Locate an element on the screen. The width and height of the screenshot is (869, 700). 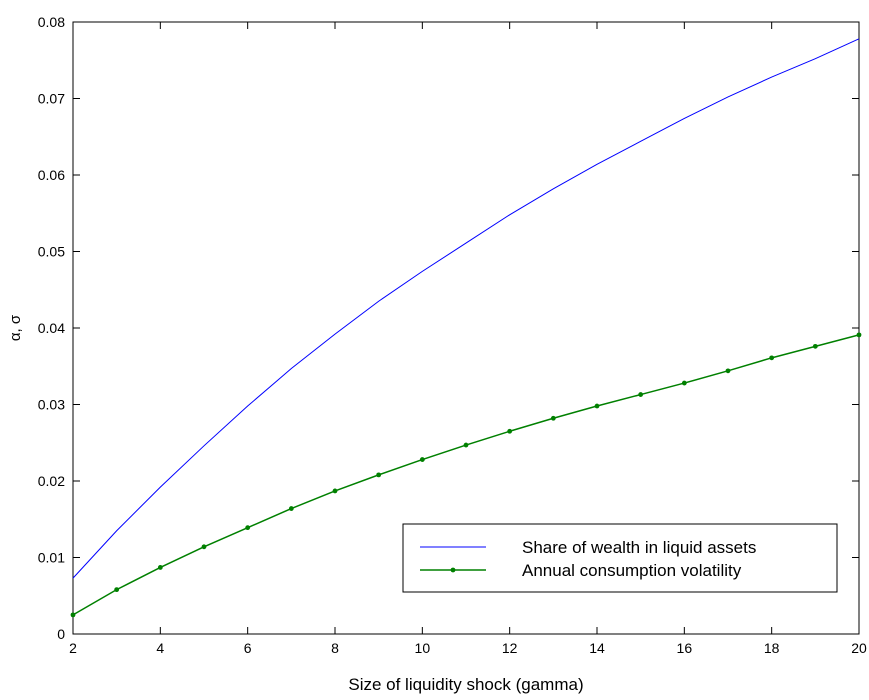
y-tick-label: 0.05 is located at coordinates (51, 252).